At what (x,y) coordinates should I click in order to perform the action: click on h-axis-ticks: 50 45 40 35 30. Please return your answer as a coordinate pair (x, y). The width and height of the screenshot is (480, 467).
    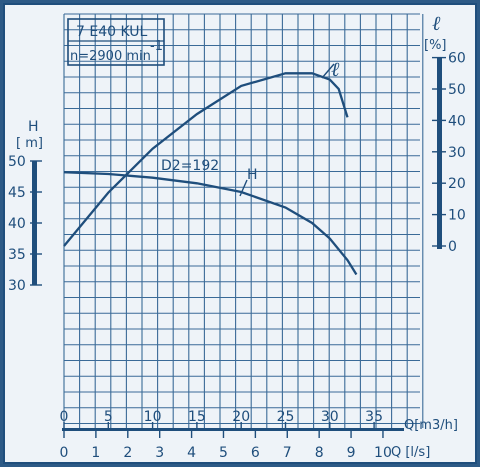
    Looking at the image, I should click on (25, 224).